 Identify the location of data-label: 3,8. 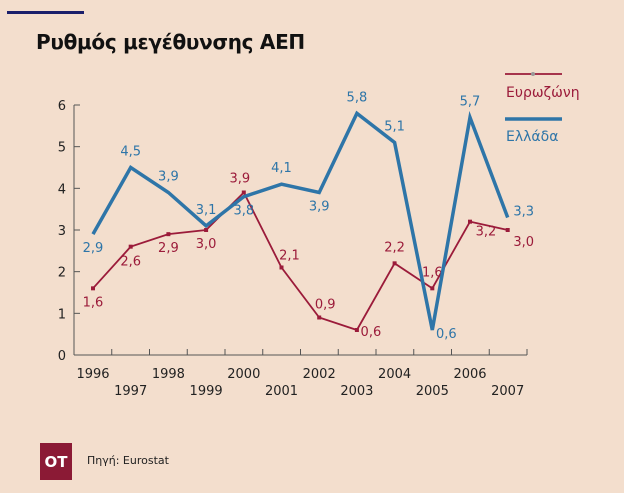
(243, 211).